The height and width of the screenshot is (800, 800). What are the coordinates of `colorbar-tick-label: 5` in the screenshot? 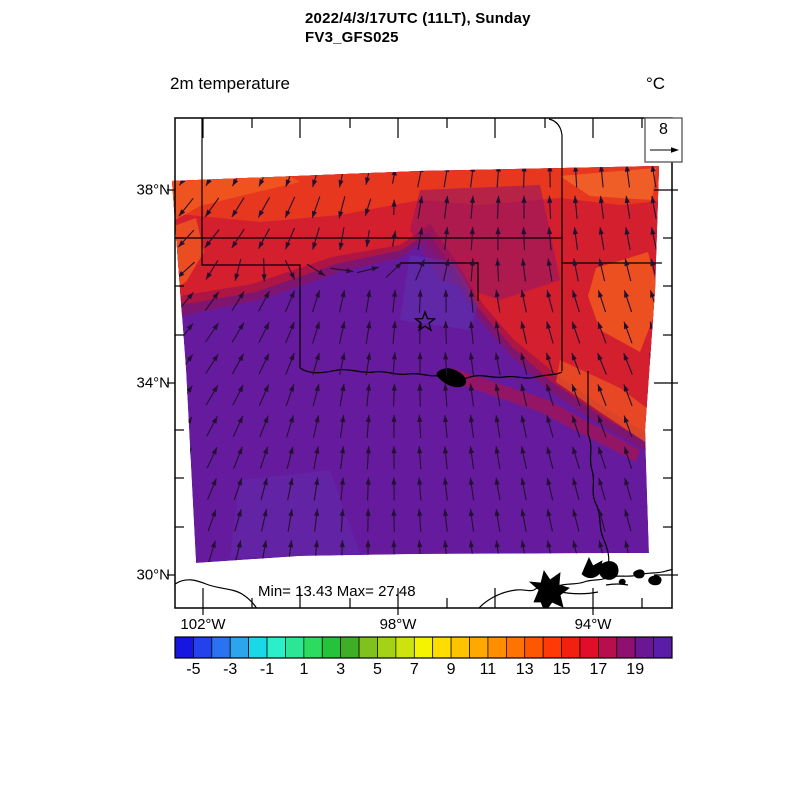 It's located at (377, 669).